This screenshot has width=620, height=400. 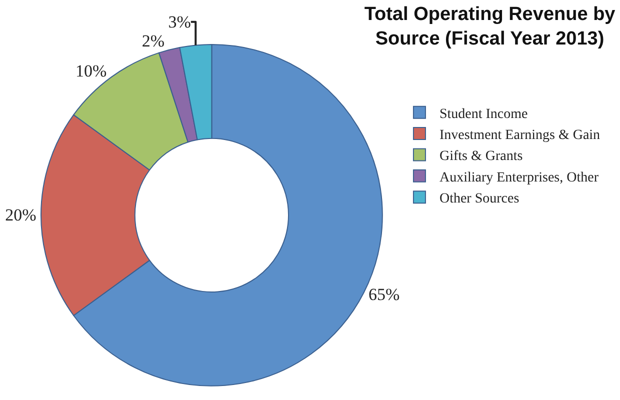 I want to click on legend-label: Investment Earnings & Gain, so click(x=519, y=135).